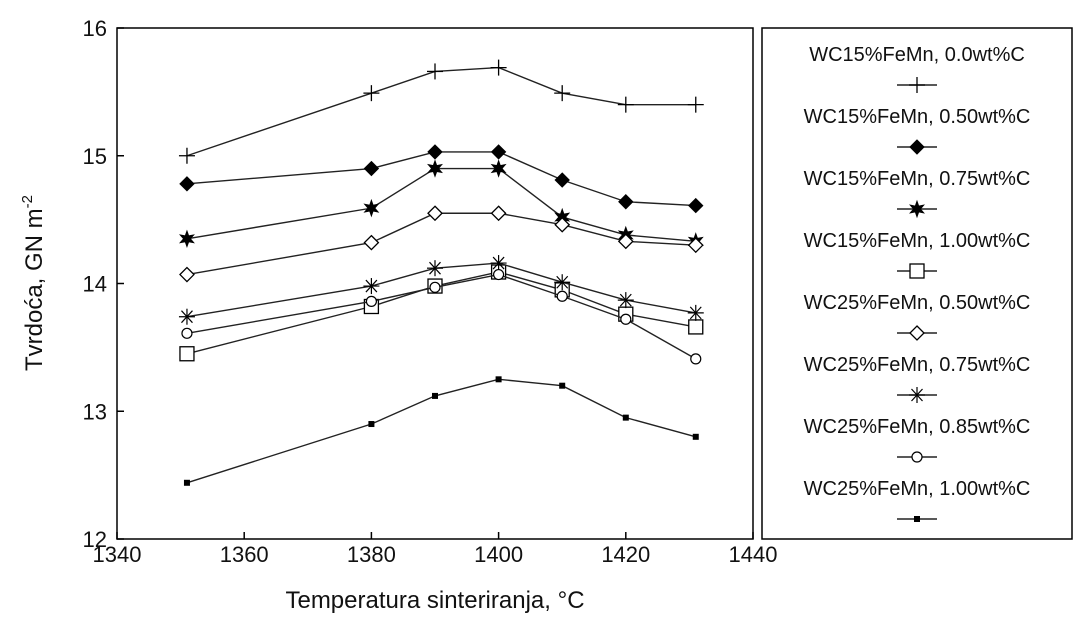  Describe the element at coordinates (917, 365) in the screenshot. I see `legend-label: WC25%FeMn, 0.75wt%C` at that location.